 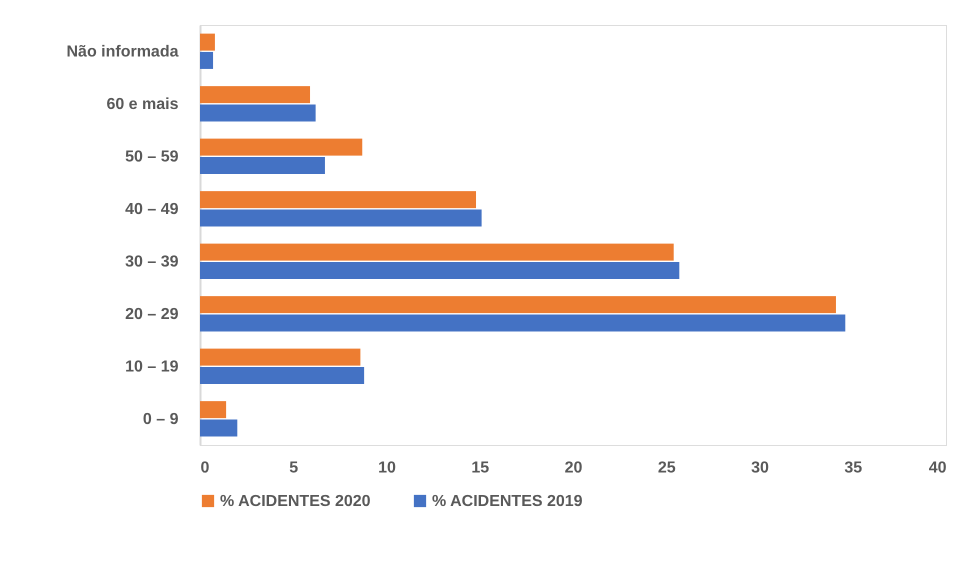 What do you see at coordinates (160, 419) in the screenshot?
I see `y-tick-label: 0 – 9` at bounding box center [160, 419].